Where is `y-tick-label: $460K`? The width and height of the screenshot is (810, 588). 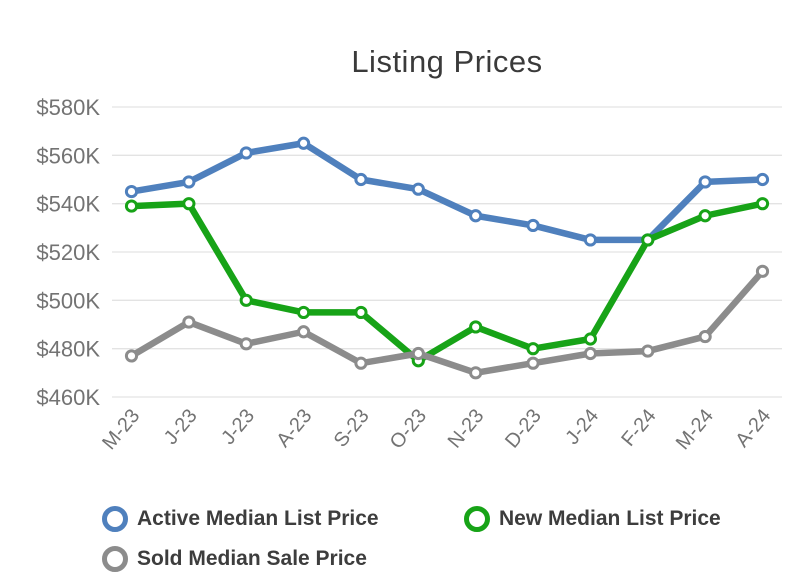 y-tick-label: $460K is located at coordinates (68, 397).